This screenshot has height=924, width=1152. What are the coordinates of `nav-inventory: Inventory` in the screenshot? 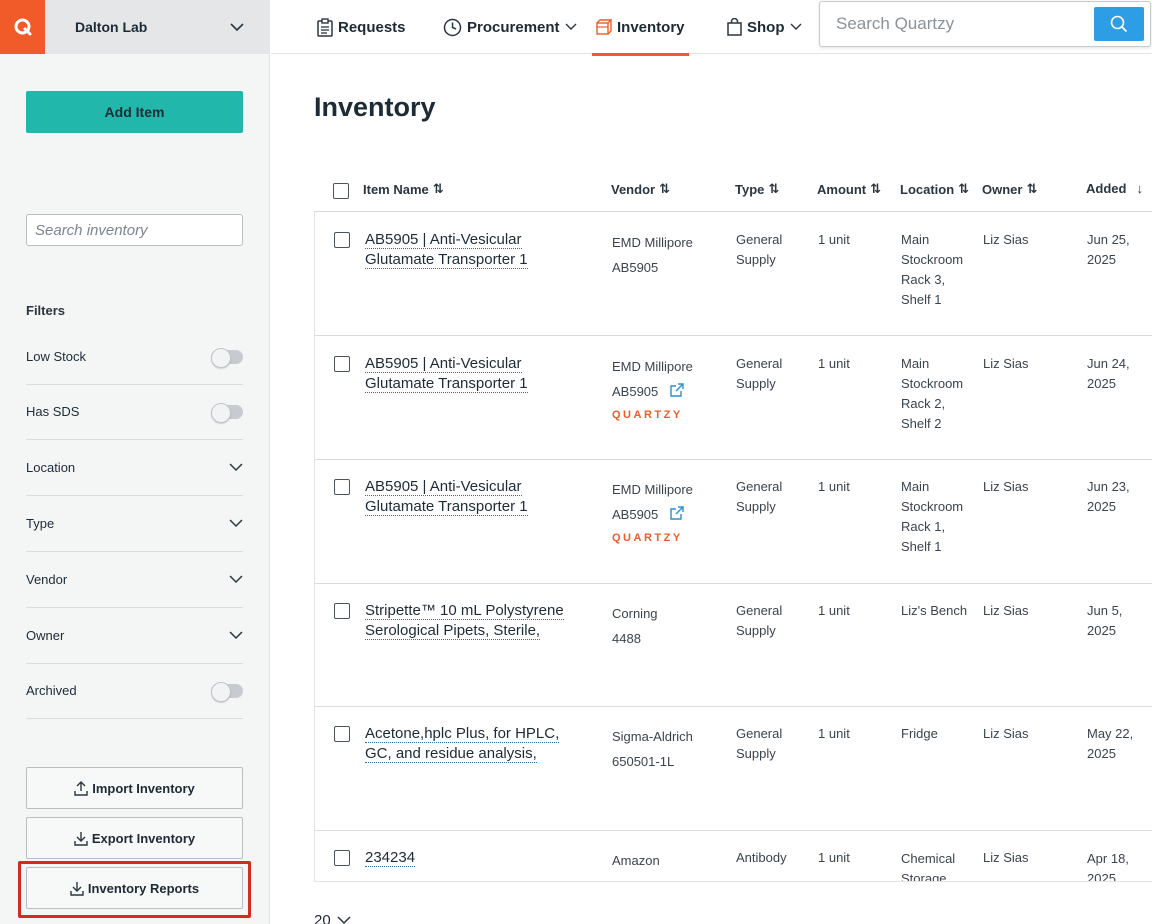 It's located at (640, 28).